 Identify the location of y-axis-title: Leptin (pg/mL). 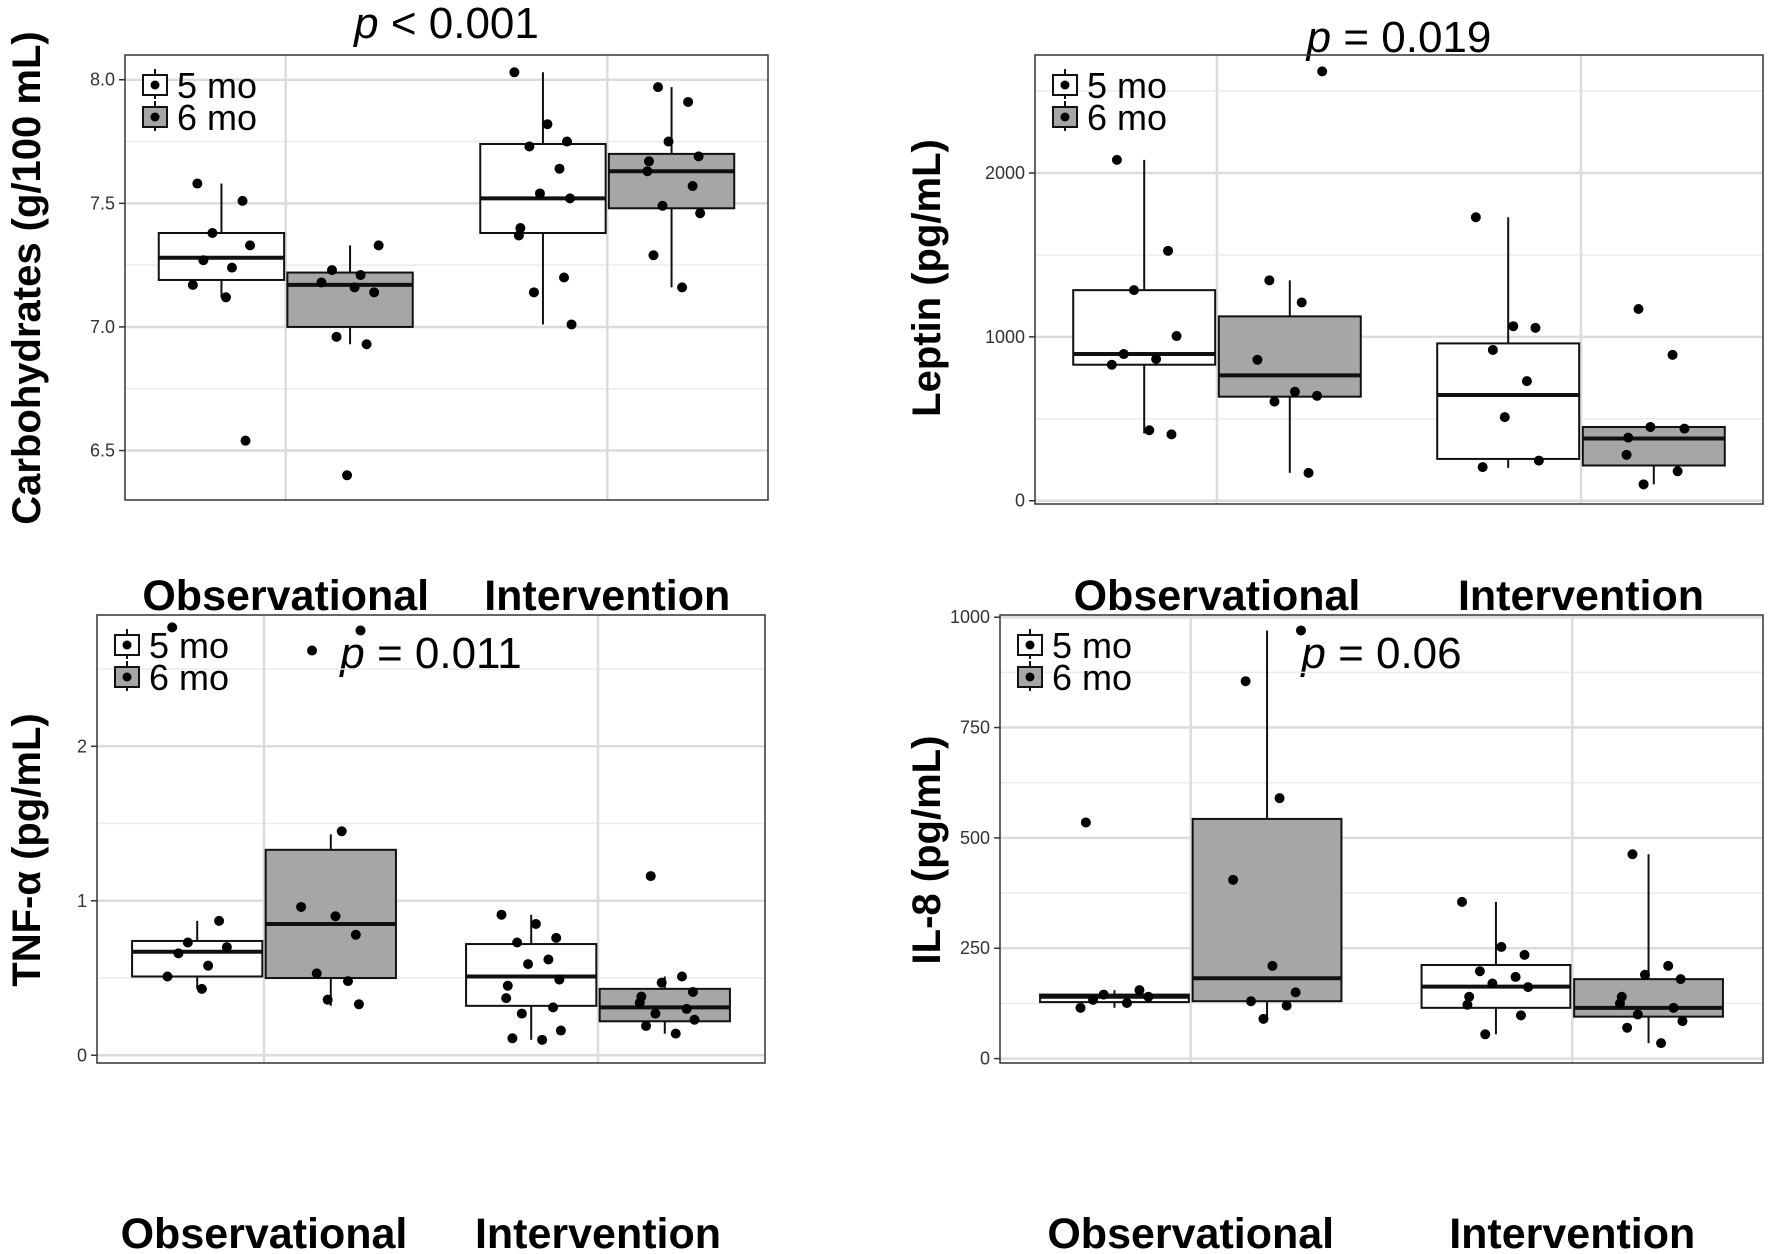
(927, 278).